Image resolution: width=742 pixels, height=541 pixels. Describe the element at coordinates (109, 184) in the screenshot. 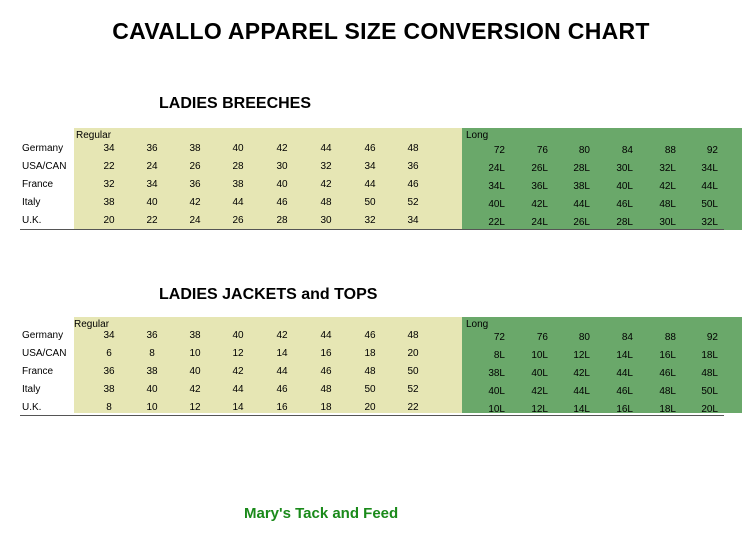

I see `regular-size-cell: 32` at that location.